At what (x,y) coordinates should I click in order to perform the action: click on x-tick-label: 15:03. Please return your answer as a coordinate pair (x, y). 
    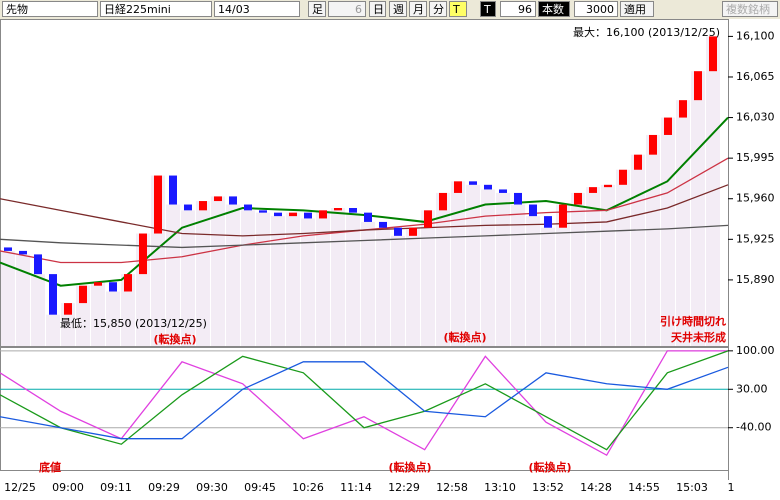
    Looking at the image, I should click on (692, 487).